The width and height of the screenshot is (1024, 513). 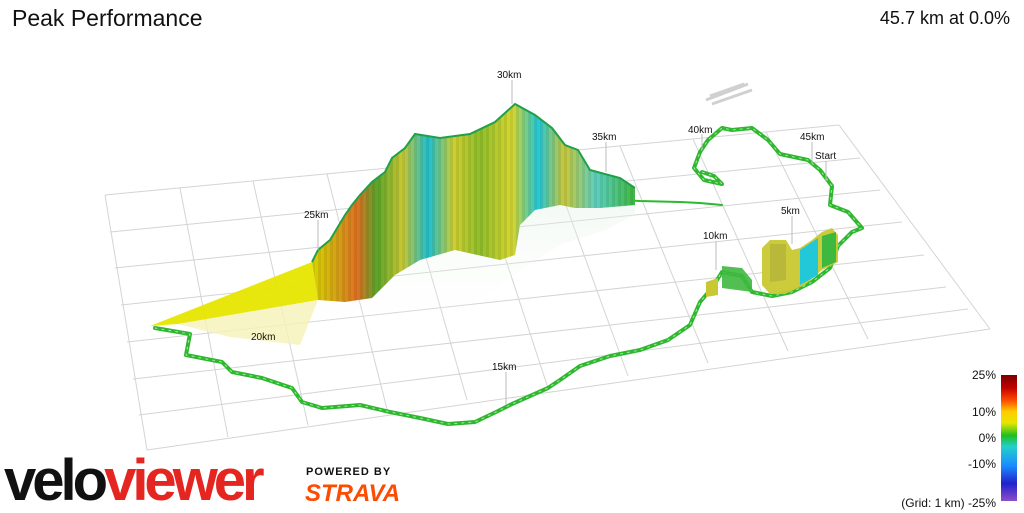 What do you see at coordinates (948, 503) in the screenshot?
I see `grid-scale-note: (Grid: 1 km) -25%` at bounding box center [948, 503].